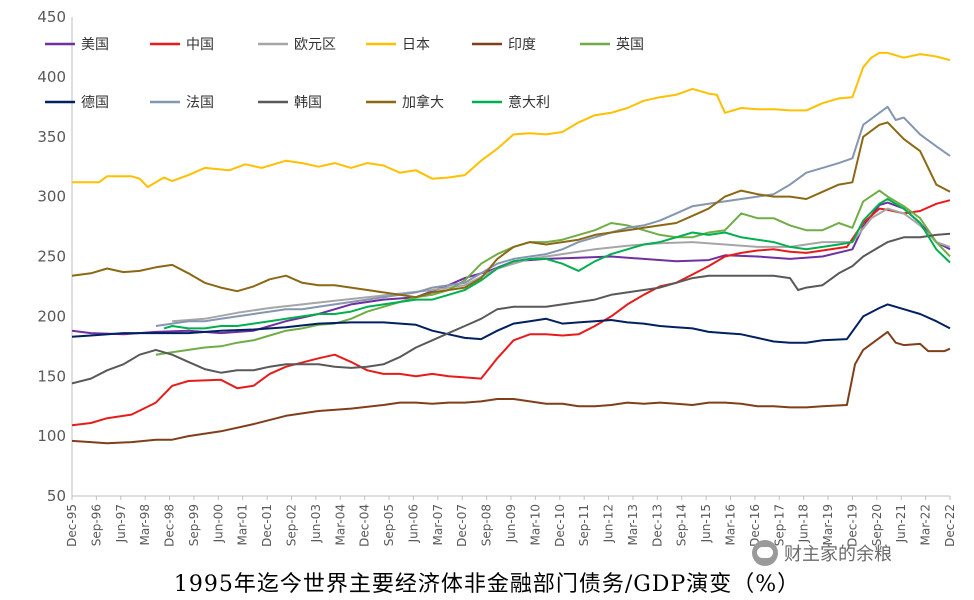 The height and width of the screenshot is (600, 974). I want to click on legend-label: 加拿大, so click(423, 102).